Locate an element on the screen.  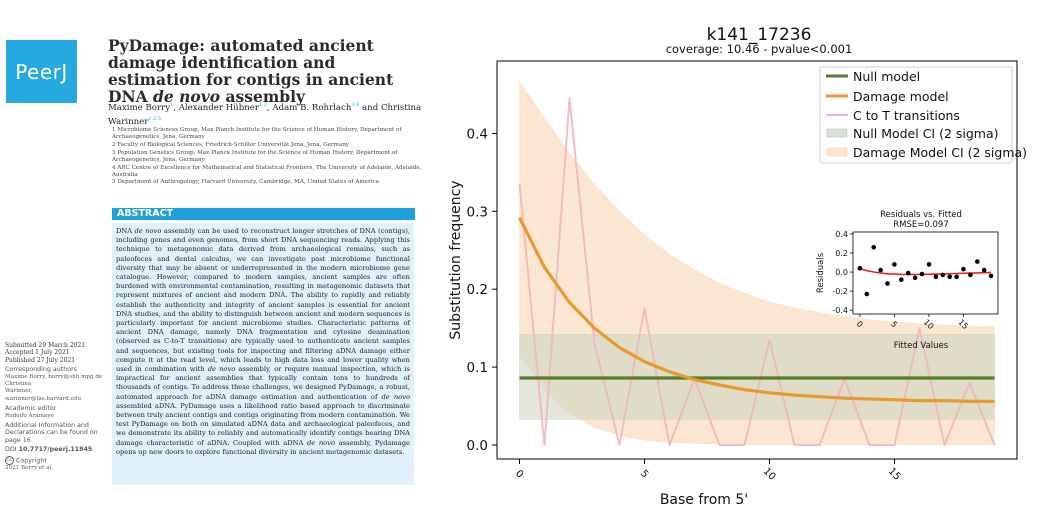
legend-null-ci: Null Model CI (2 sigma) is located at coordinates (926, 133).